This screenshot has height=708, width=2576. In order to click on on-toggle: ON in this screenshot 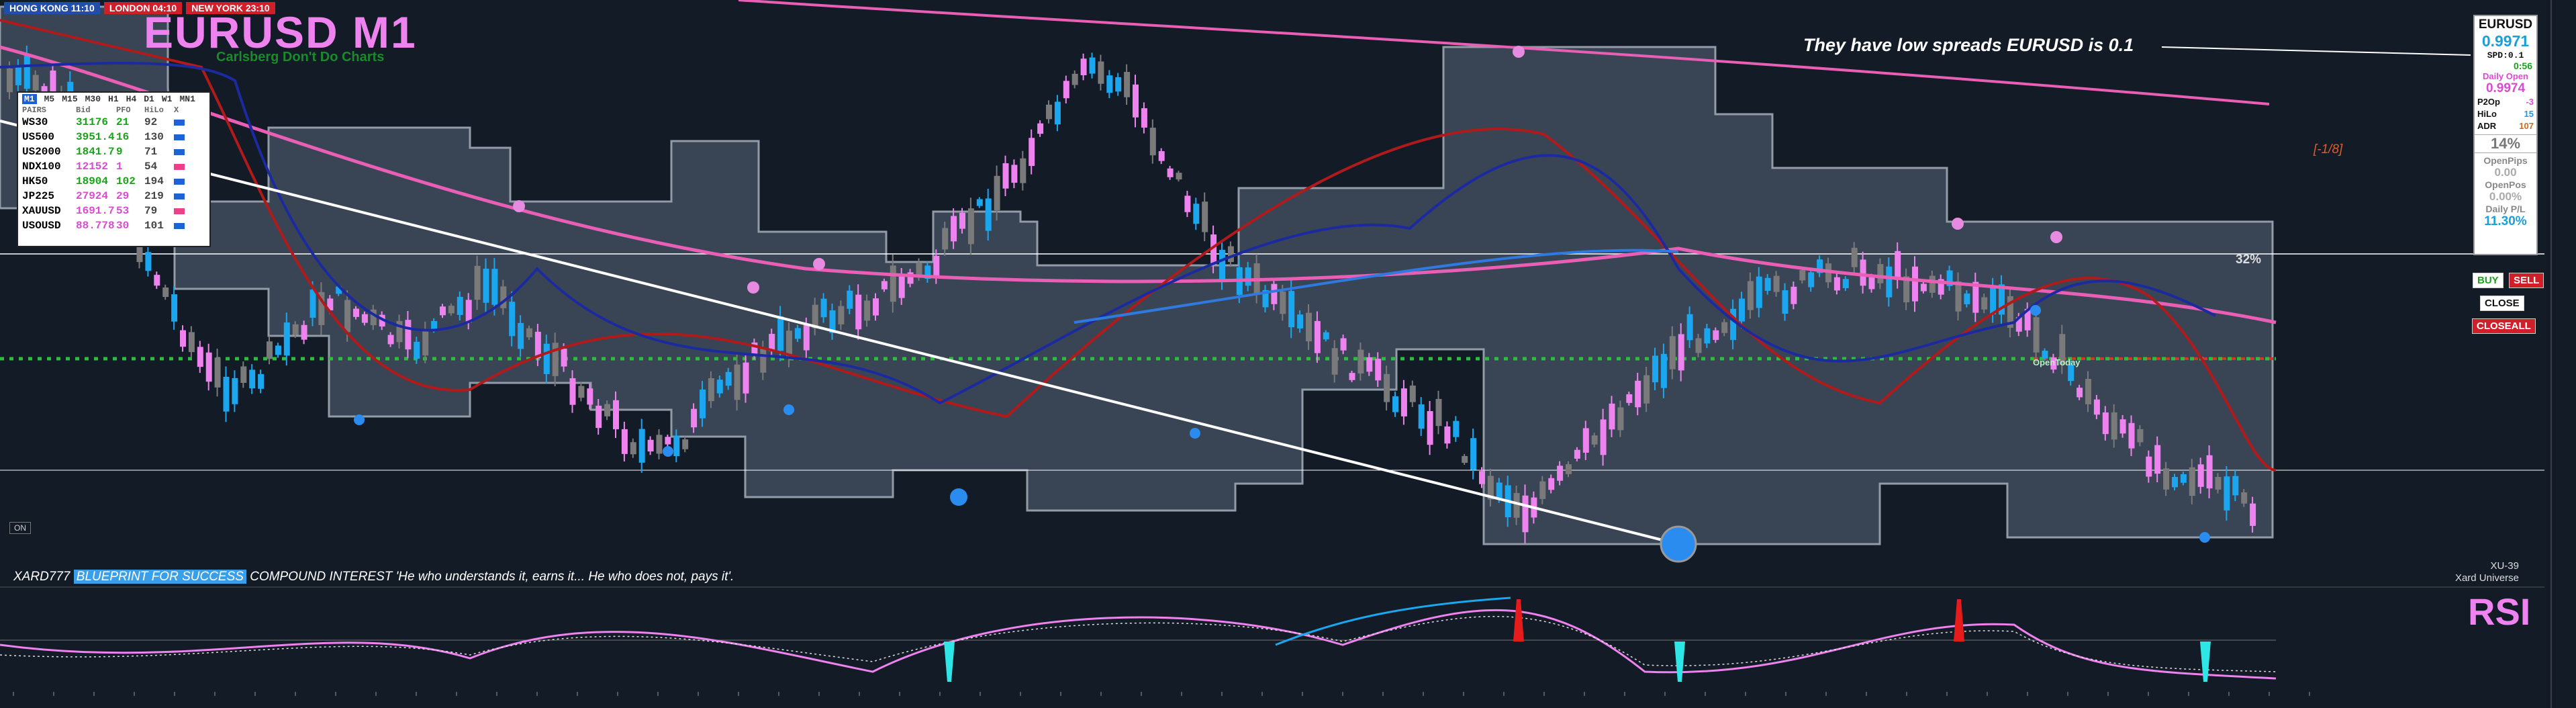, I will do `click(20, 528)`.